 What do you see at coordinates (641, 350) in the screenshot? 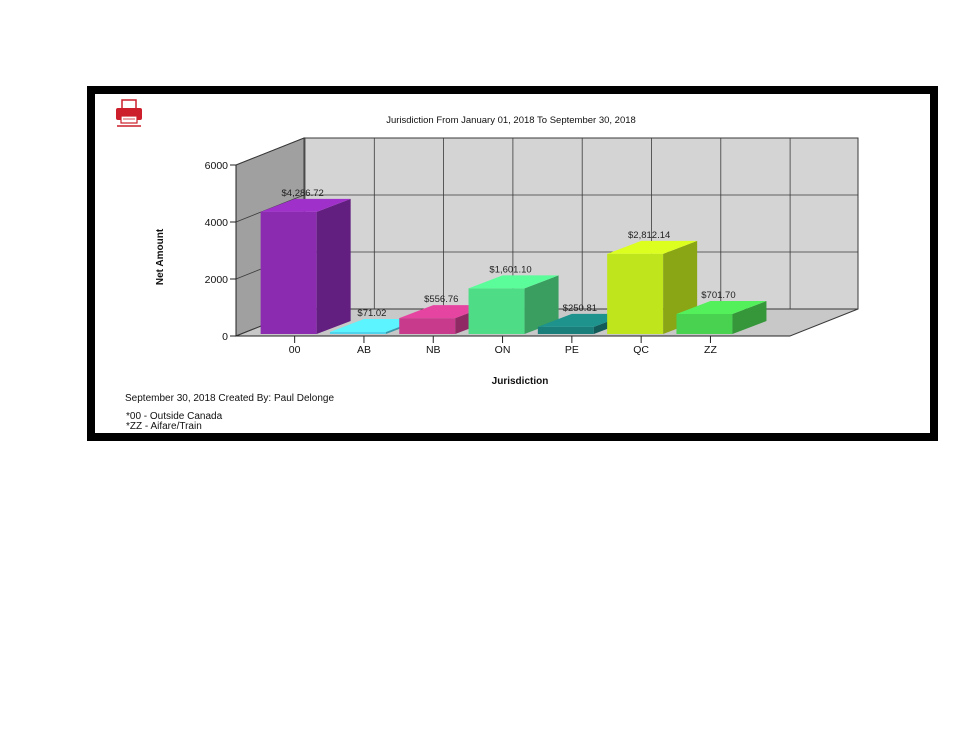
I see `x-tick-label: QC` at bounding box center [641, 350].